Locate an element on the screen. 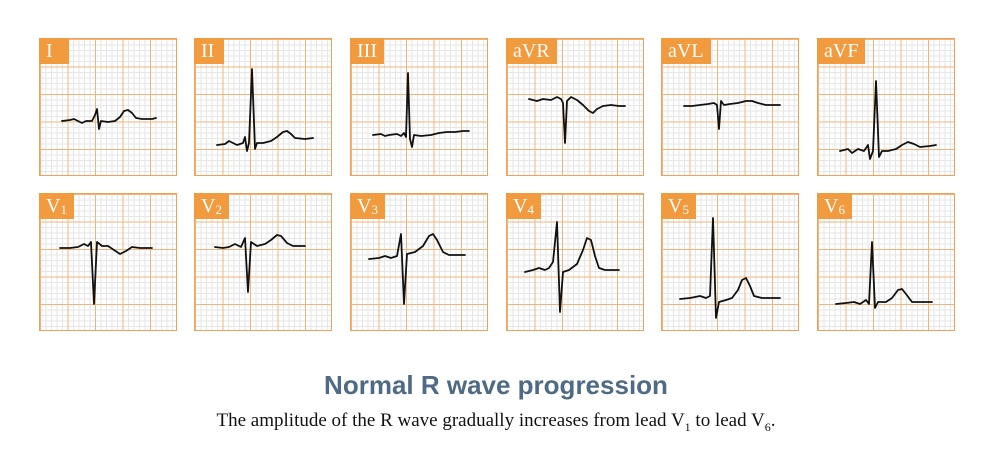 The width and height of the screenshot is (992, 469). lead-panel-i: I is located at coordinates (108, 107).